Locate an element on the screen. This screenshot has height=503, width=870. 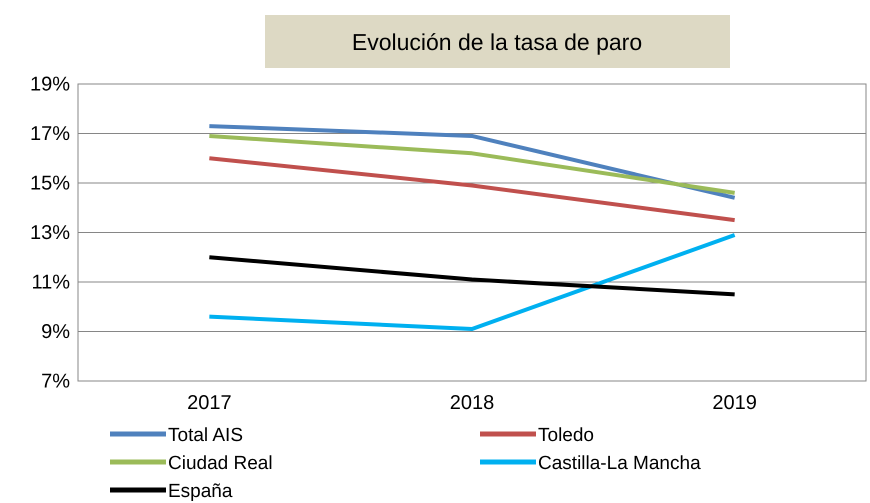
y-tick-label: 19% is located at coordinates (50, 84).